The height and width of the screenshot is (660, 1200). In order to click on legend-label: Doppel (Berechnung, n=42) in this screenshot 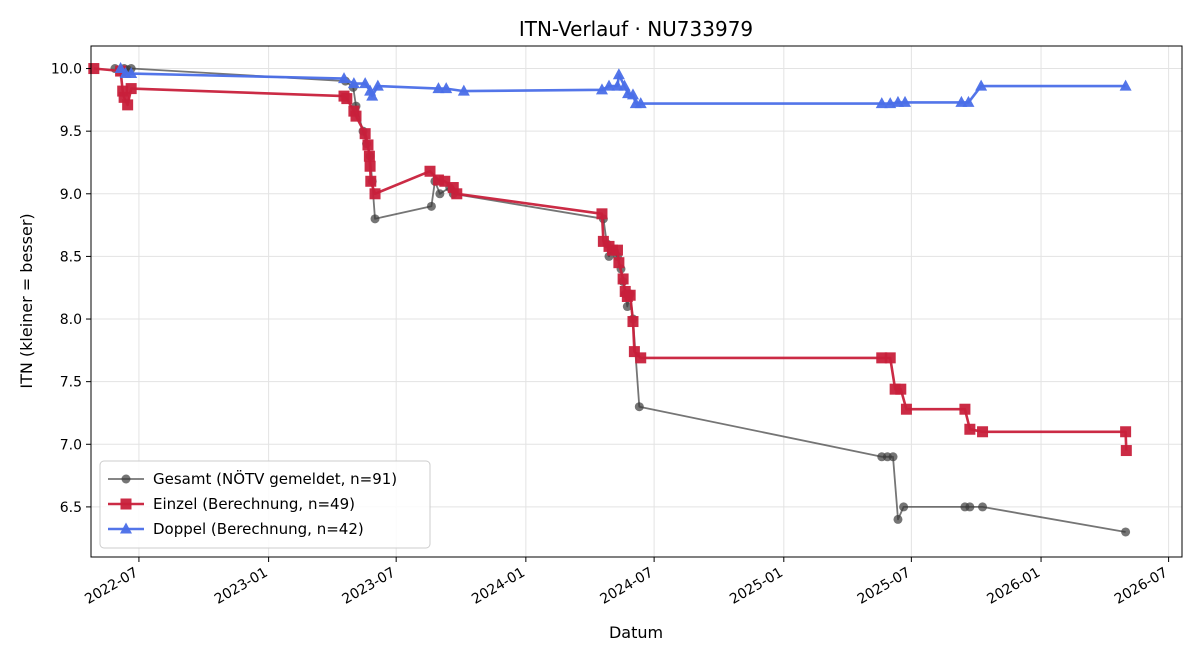, I will do `click(258, 529)`.